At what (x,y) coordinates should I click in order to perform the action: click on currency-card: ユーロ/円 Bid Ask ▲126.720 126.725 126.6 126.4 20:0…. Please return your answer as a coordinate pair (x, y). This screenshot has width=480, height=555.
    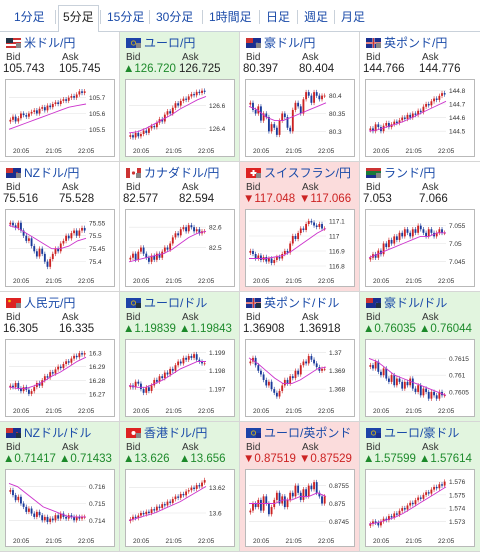
    Looking at the image, I should click on (180, 97).